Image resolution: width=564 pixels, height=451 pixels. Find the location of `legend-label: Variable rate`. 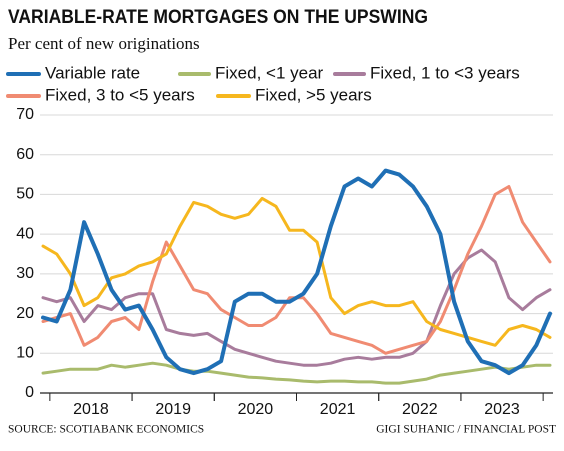

legend-label: Variable rate is located at coordinates (92, 72).